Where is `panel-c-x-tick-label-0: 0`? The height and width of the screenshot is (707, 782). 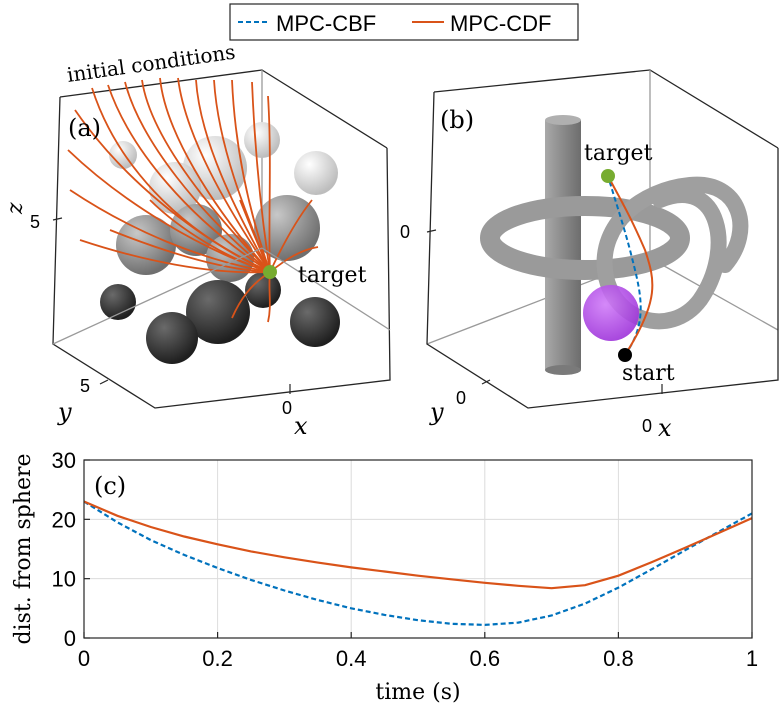 panel-c-x-tick-label-0: 0 is located at coordinates (84, 658).